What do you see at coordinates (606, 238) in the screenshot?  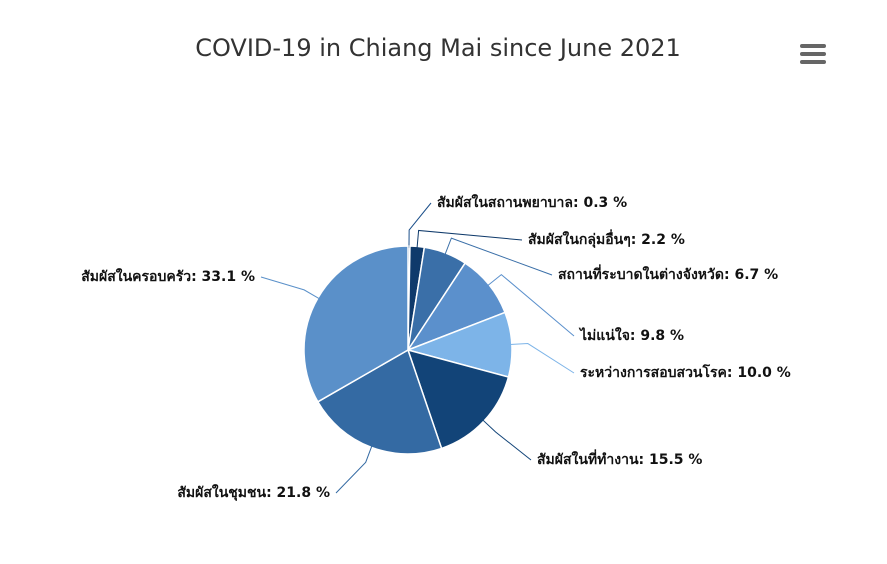 I see `data-label: สัมผัสในกลุ่มอื่นๆ: 2.2 %` at bounding box center [606, 238].